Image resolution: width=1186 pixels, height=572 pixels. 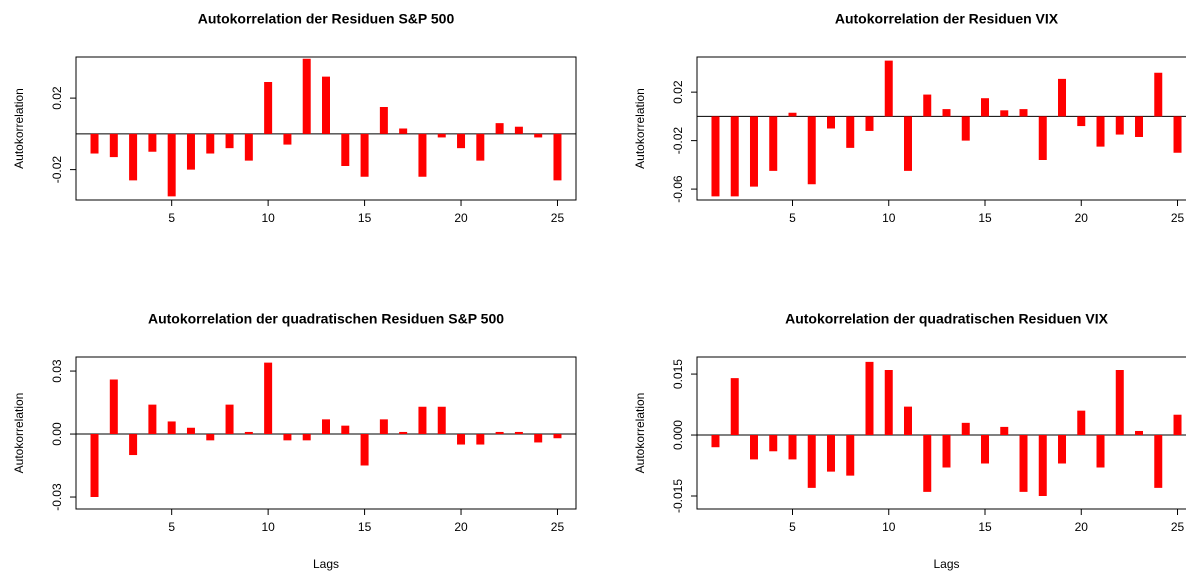 I want to click on y-tick-label: 0.015, so click(x=678, y=374).